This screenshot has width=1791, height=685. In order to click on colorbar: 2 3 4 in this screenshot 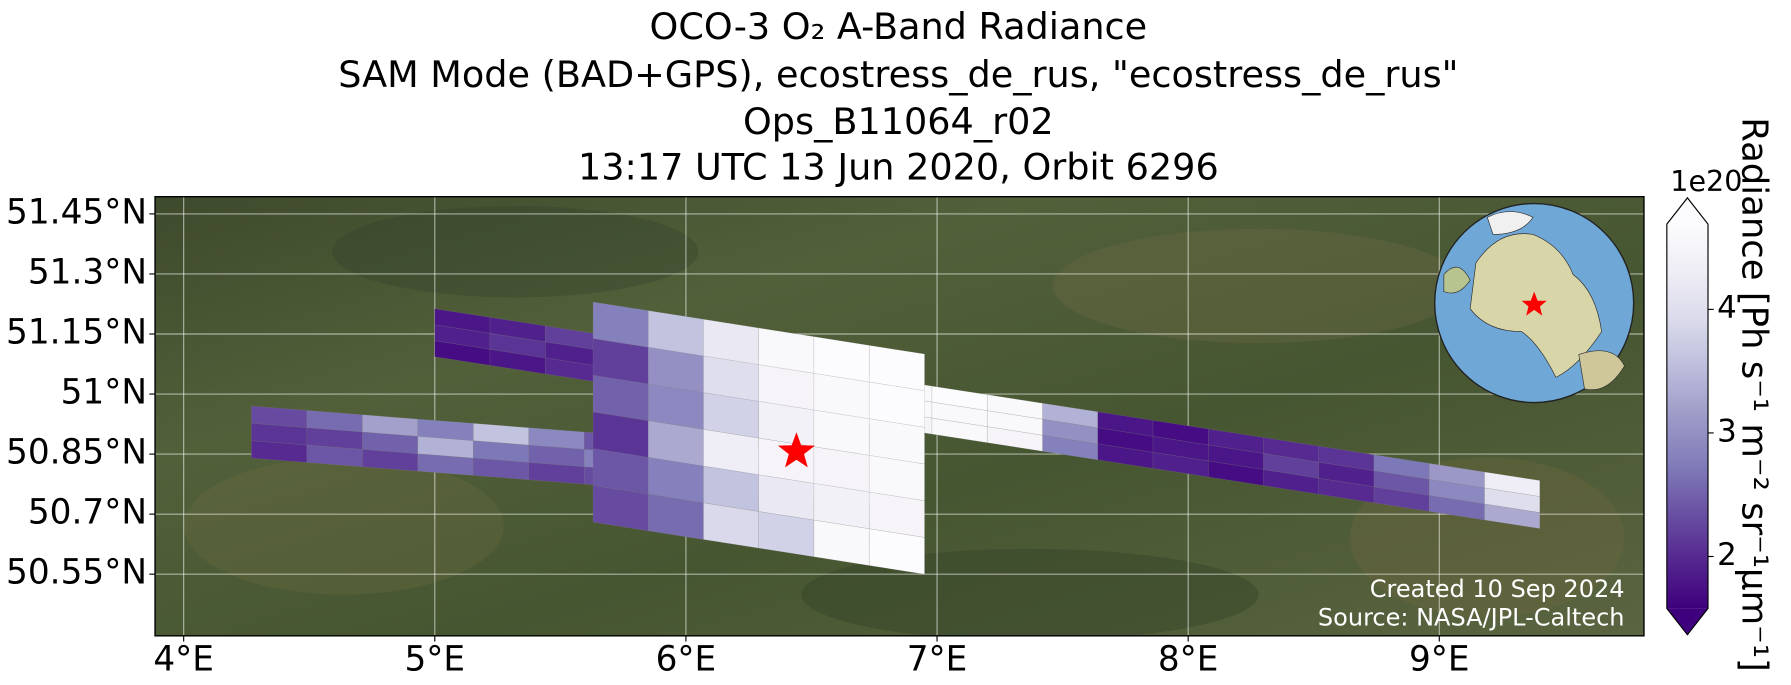, I will do `click(1701, 416)`.